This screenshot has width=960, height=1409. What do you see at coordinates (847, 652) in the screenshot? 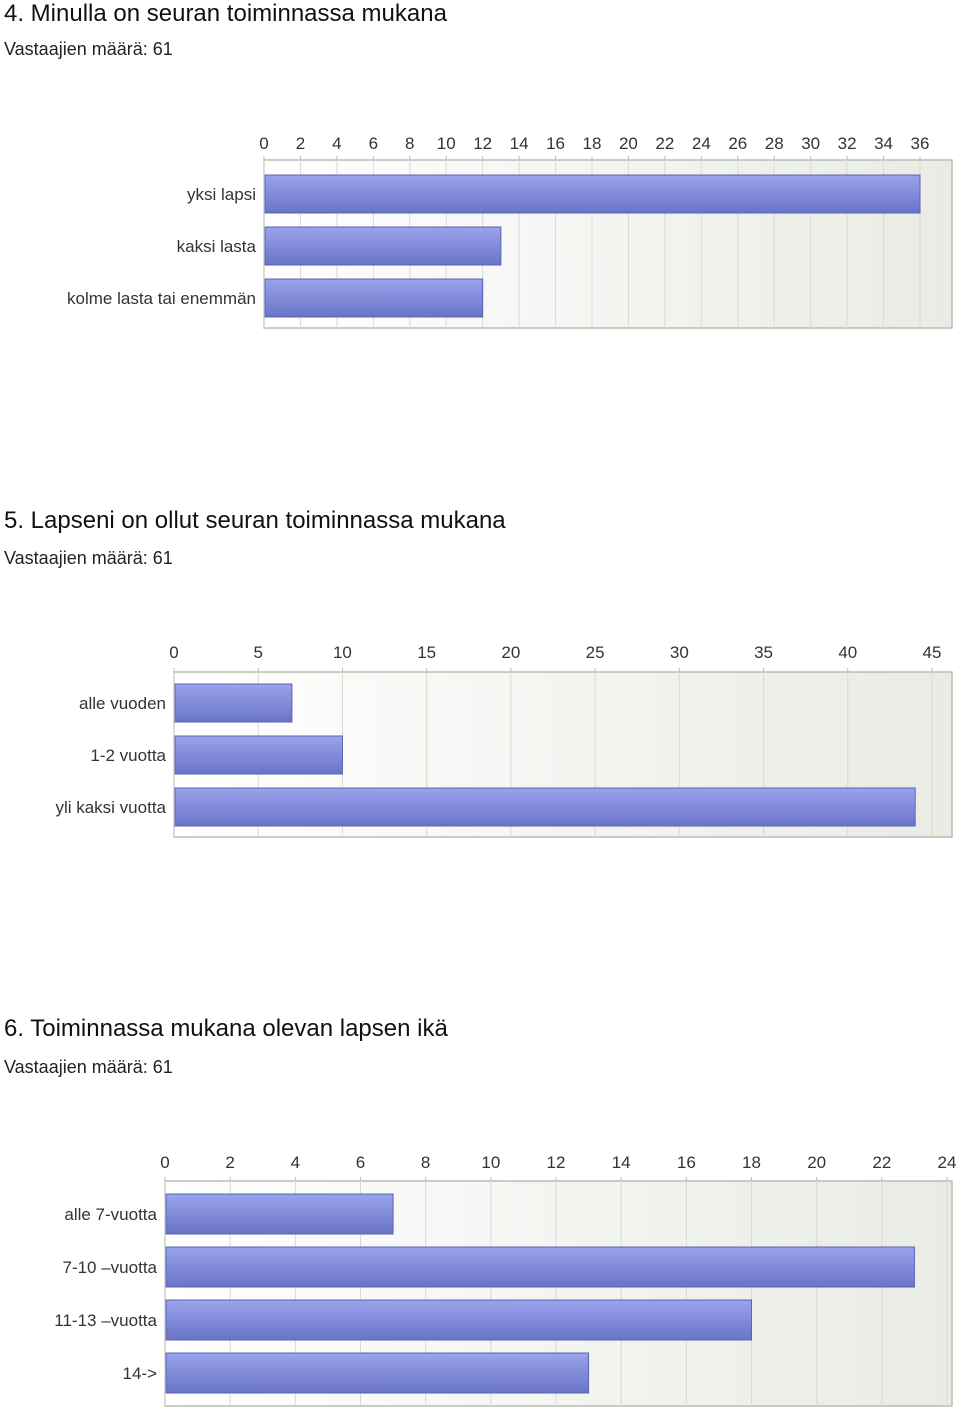
I see `x-tick-label: 40` at bounding box center [847, 652].